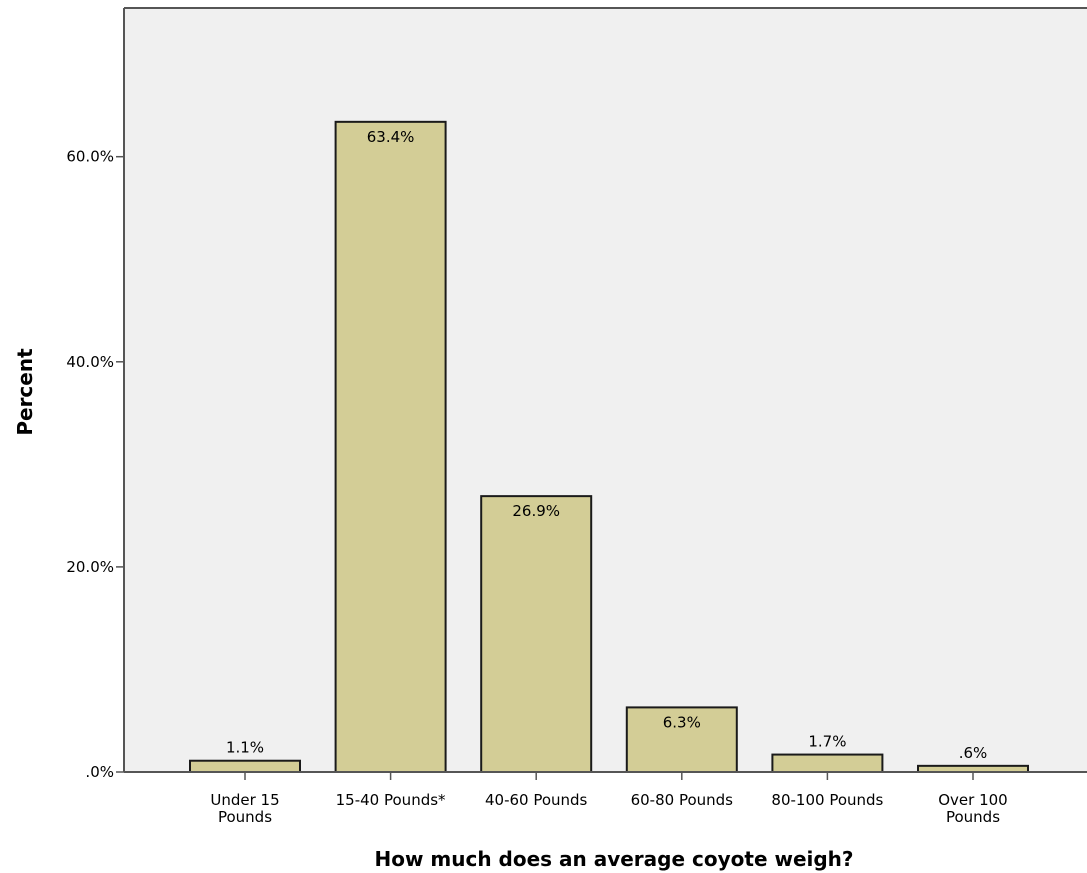 The width and height of the screenshot is (1087, 873). Describe the element at coordinates (827, 742) in the screenshot. I see `bar-value-label: 1.7%` at that location.